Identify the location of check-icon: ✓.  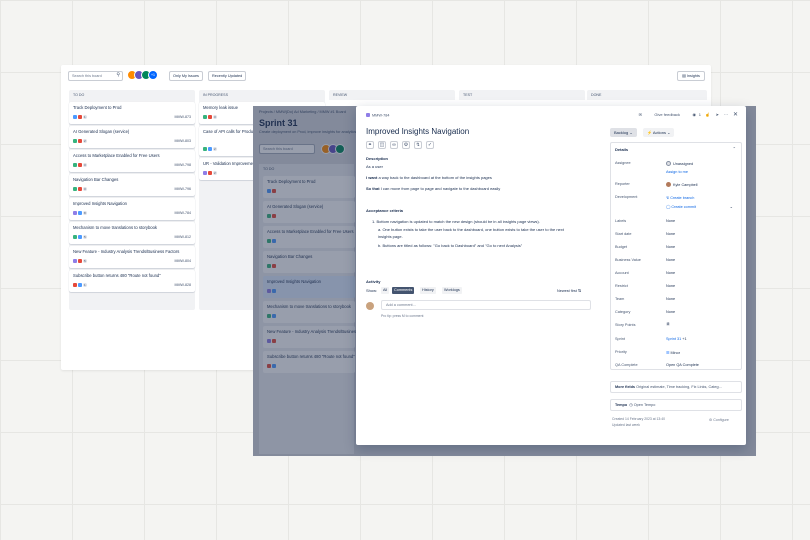
(430, 145).